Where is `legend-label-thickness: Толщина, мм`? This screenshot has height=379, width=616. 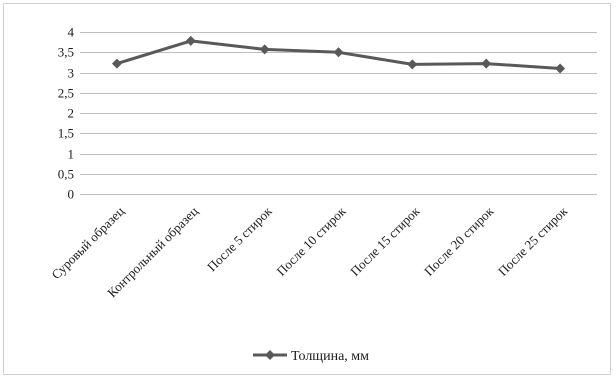 legend-label-thickness: Толщина, мм is located at coordinates (330, 356).